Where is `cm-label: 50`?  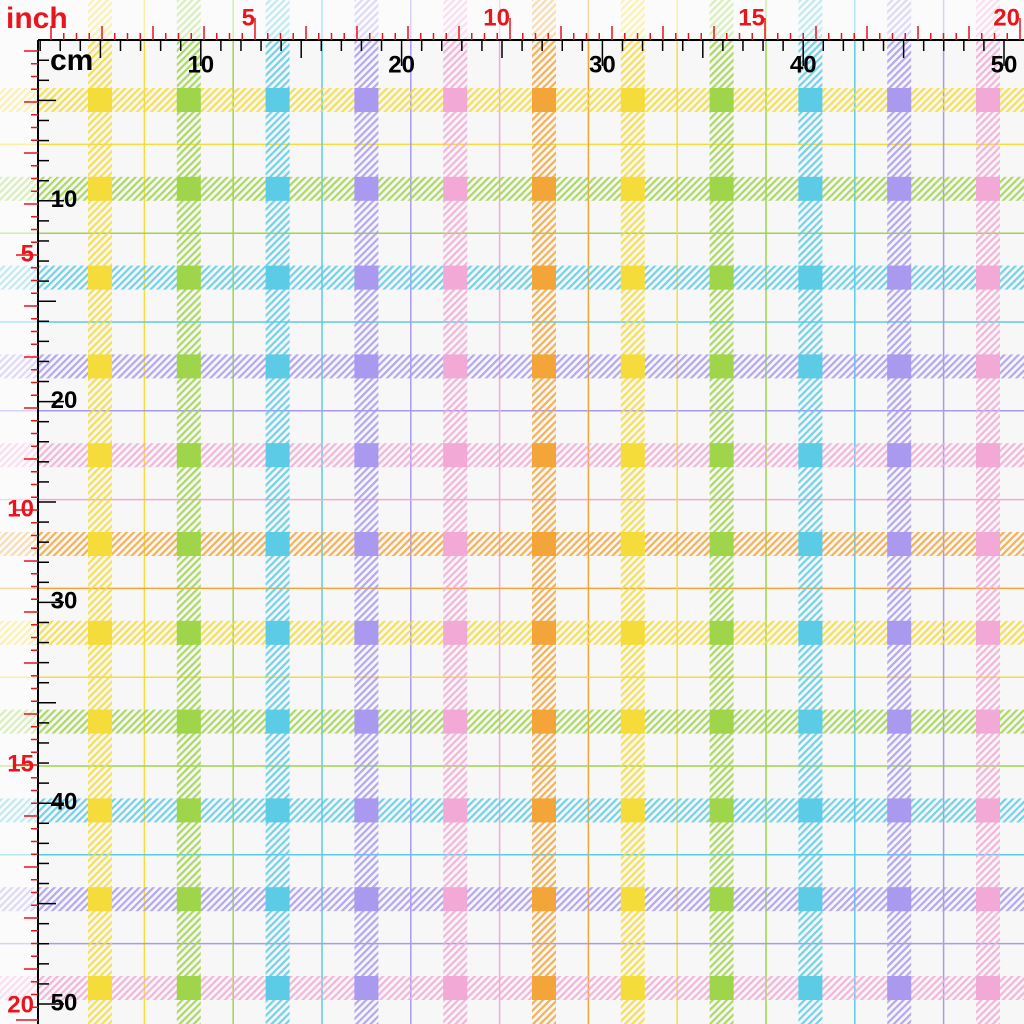
cm-label: 50 is located at coordinates (64, 1002).